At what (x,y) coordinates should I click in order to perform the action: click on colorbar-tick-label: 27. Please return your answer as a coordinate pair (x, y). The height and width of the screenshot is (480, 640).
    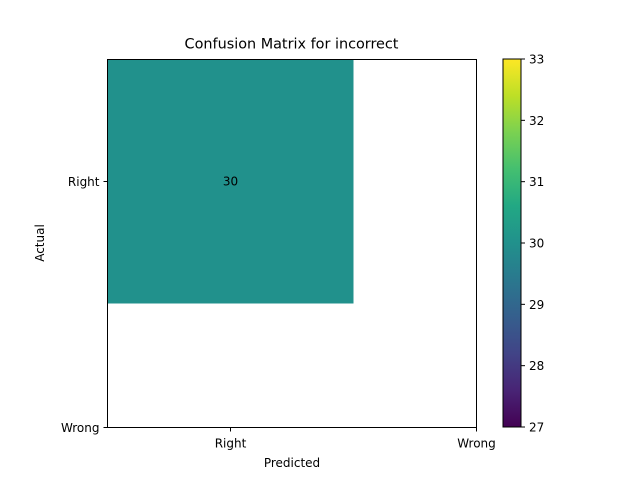
    Looking at the image, I should click on (536, 428).